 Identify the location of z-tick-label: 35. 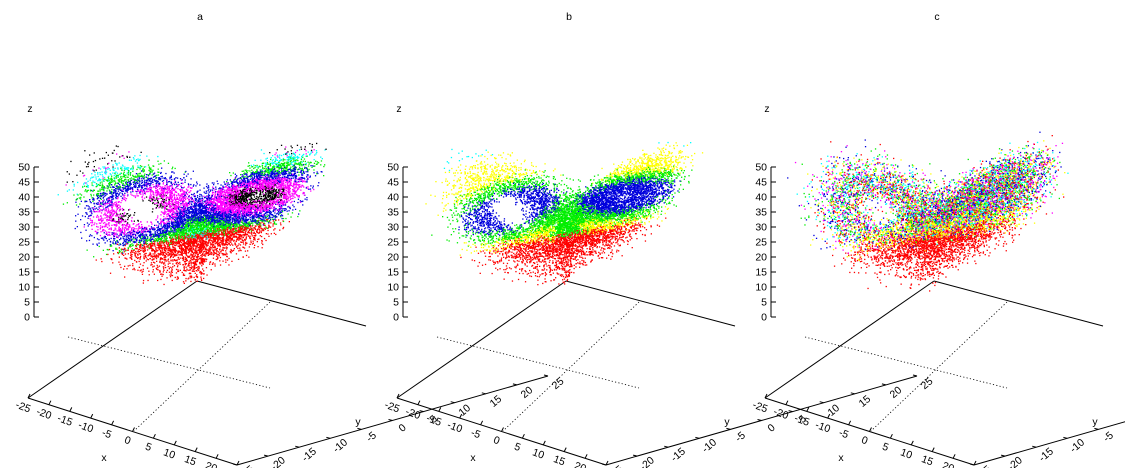
(24, 213).